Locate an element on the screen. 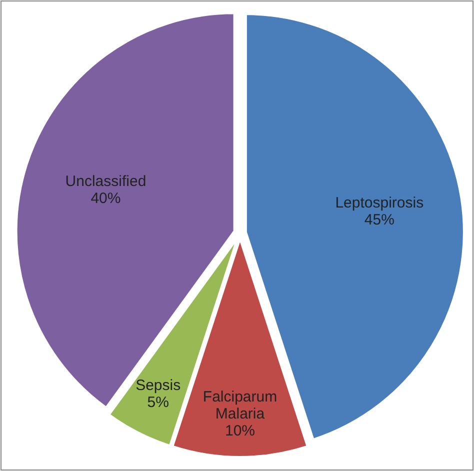  slice-label: Leptospirosis is located at coordinates (379, 203).